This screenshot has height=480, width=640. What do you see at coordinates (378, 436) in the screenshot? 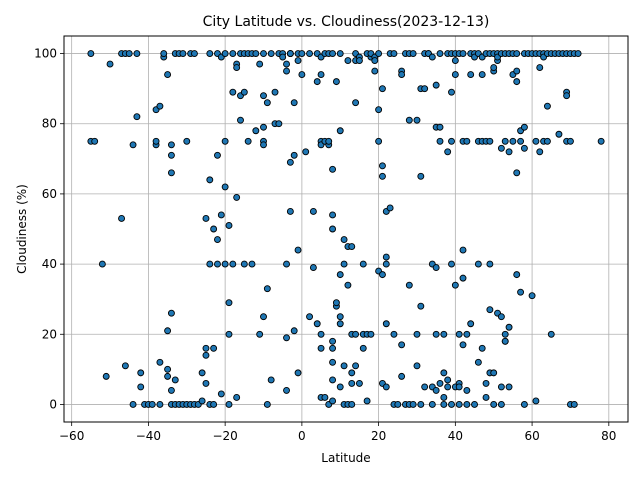
I see `x-tick-label: 20` at bounding box center [378, 436].